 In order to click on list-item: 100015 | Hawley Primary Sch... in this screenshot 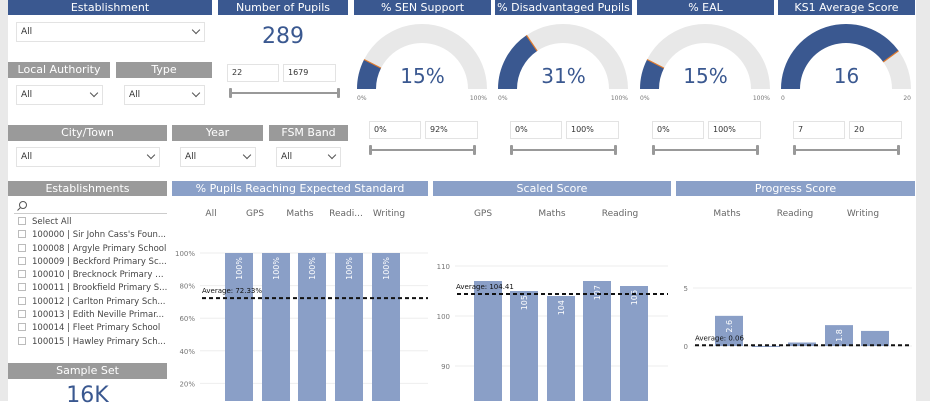, I will do `click(93, 342)`.